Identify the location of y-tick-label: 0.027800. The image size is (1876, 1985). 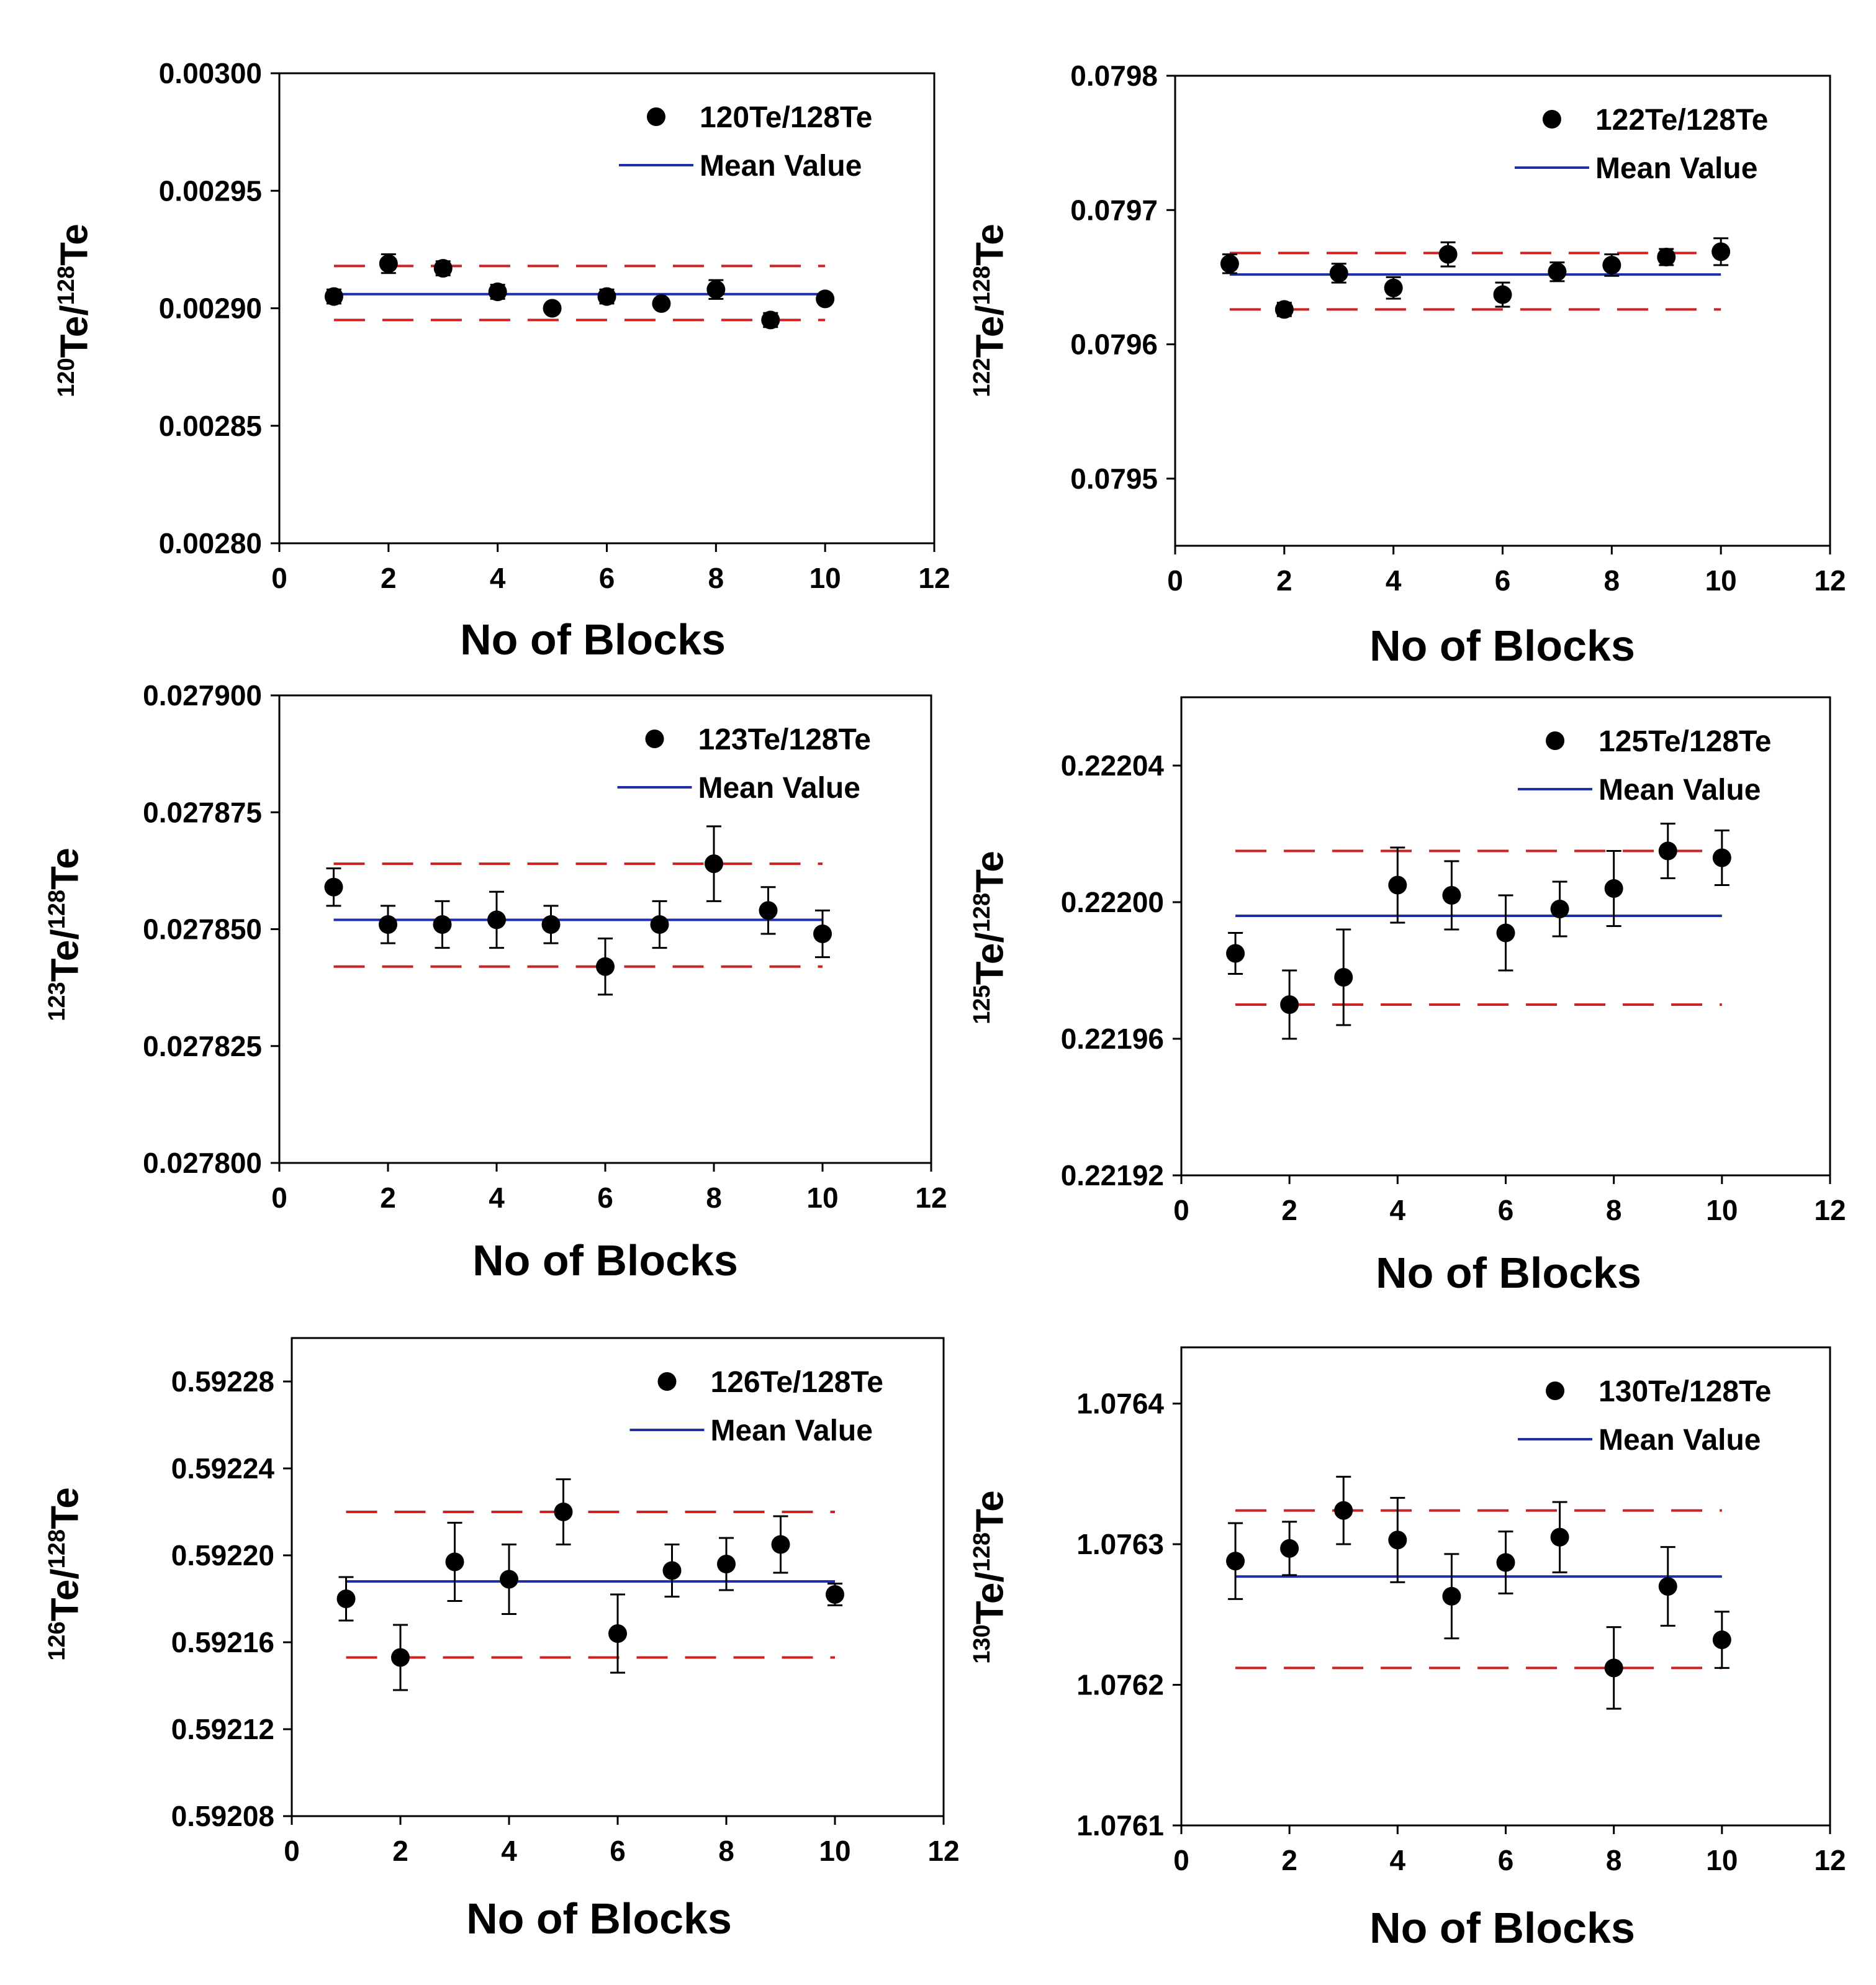
(202, 1163).